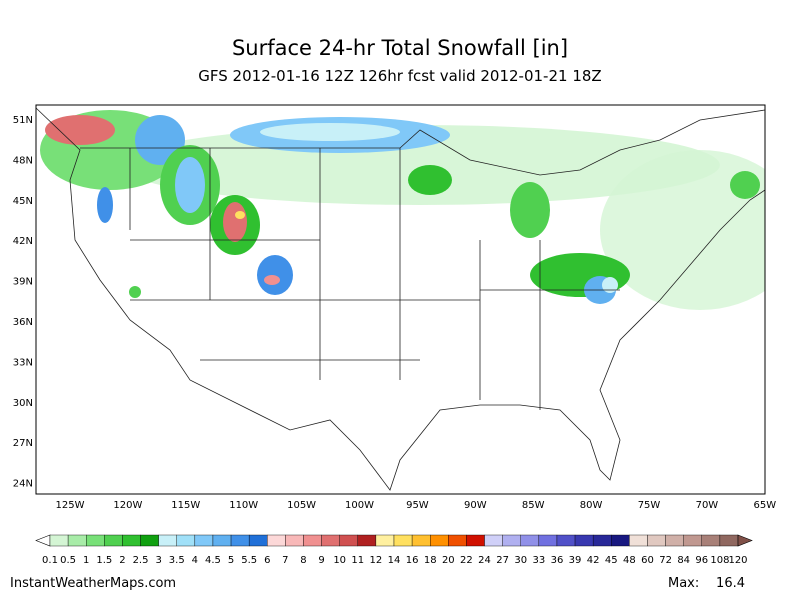  What do you see at coordinates (730, 583) in the screenshot?
I see `max-value: 16.4` at bounding box center [730, 583].